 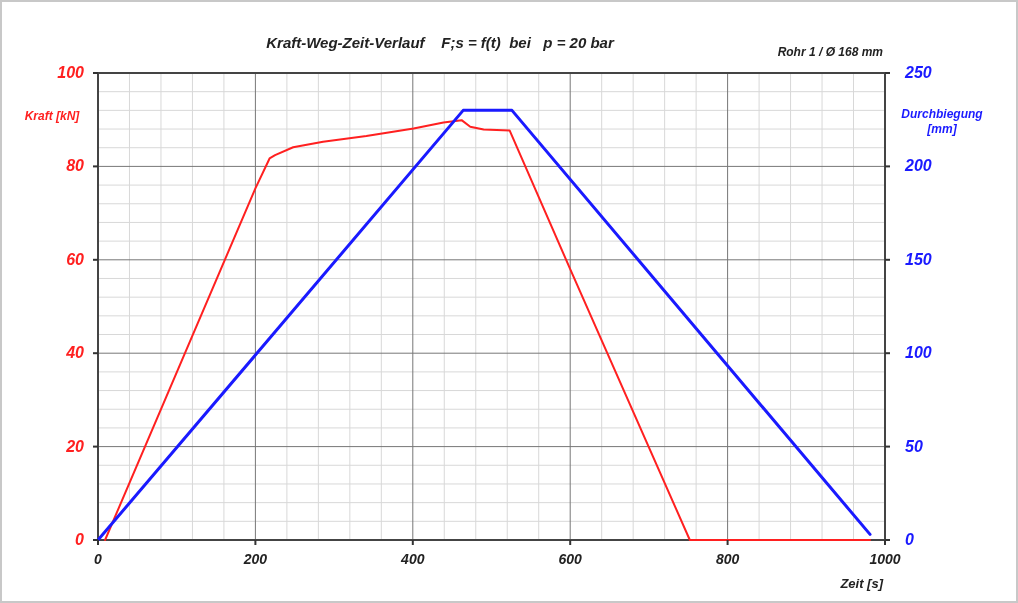 What do you see at coordinates (98, 559) in the screenshot?
I see `x-tick-label: 0` at bounding box center [98, 559].